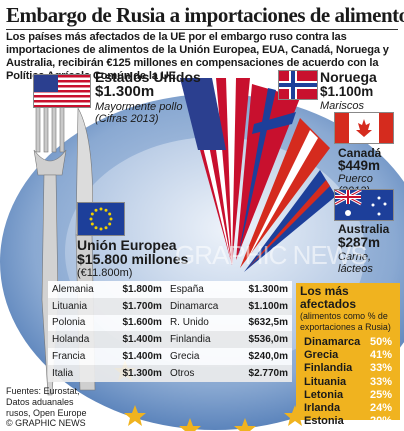 Image resolution: width=404 pixels, height=431 pixels. Describe the element at coordinates (78, 373) in the screenshot. I see `country-cell: Italia` at that location.